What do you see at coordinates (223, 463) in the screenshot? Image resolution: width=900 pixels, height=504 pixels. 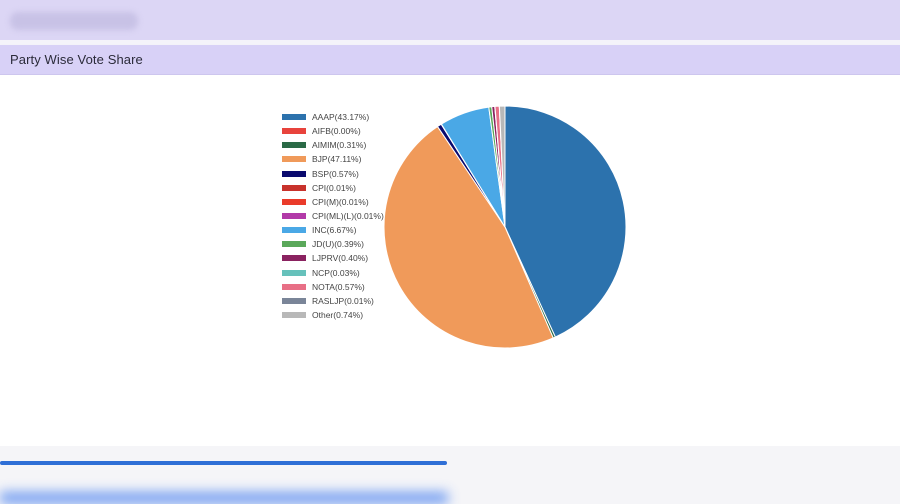 I see `bottom-tab-indicator` at bounding box center [223, 463].